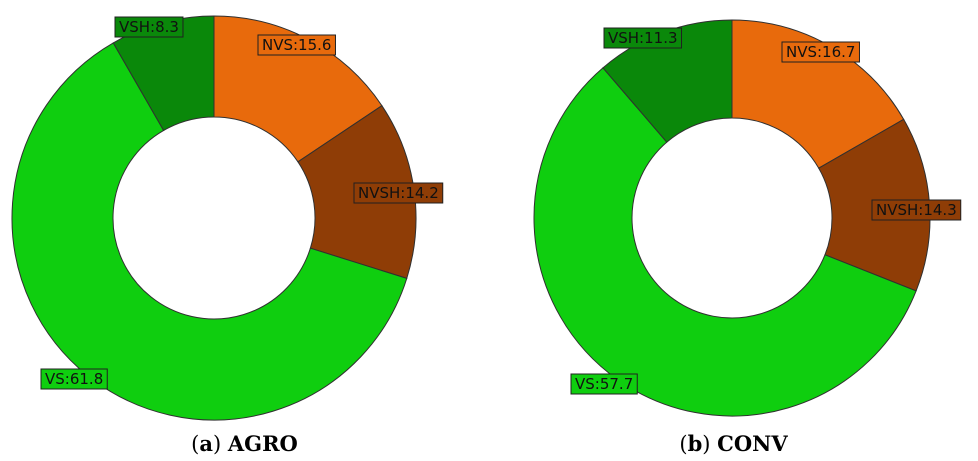  I want to click on label-vs-conv: VS:57.7, so click(604, 384).